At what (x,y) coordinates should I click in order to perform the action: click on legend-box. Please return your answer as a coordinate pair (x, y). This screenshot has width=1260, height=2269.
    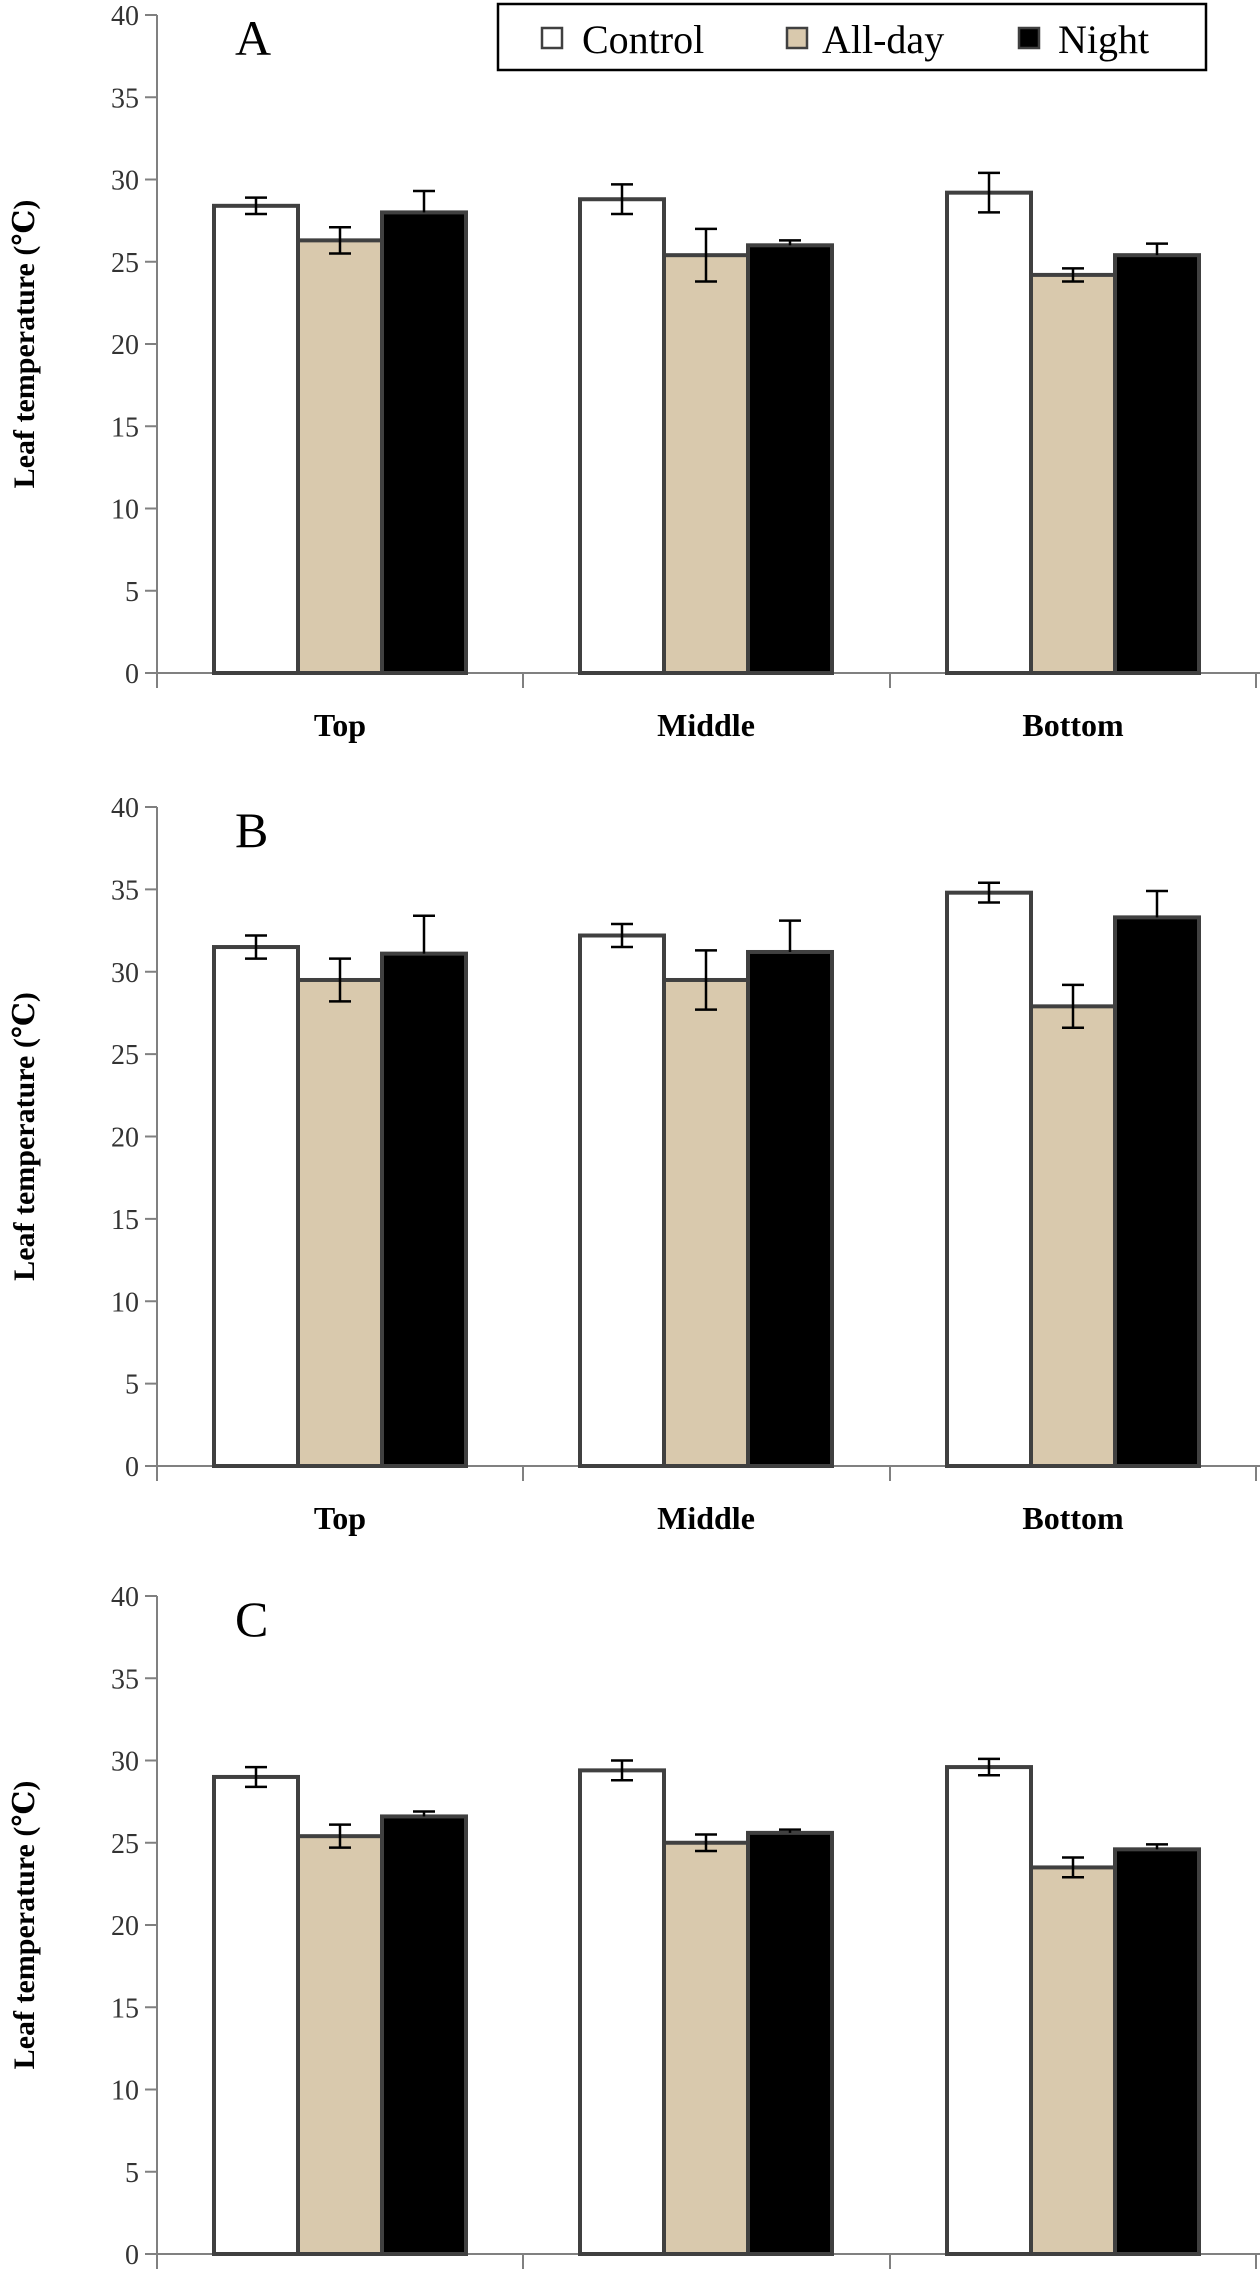
    Looking at the image, I should click on (852, 37).